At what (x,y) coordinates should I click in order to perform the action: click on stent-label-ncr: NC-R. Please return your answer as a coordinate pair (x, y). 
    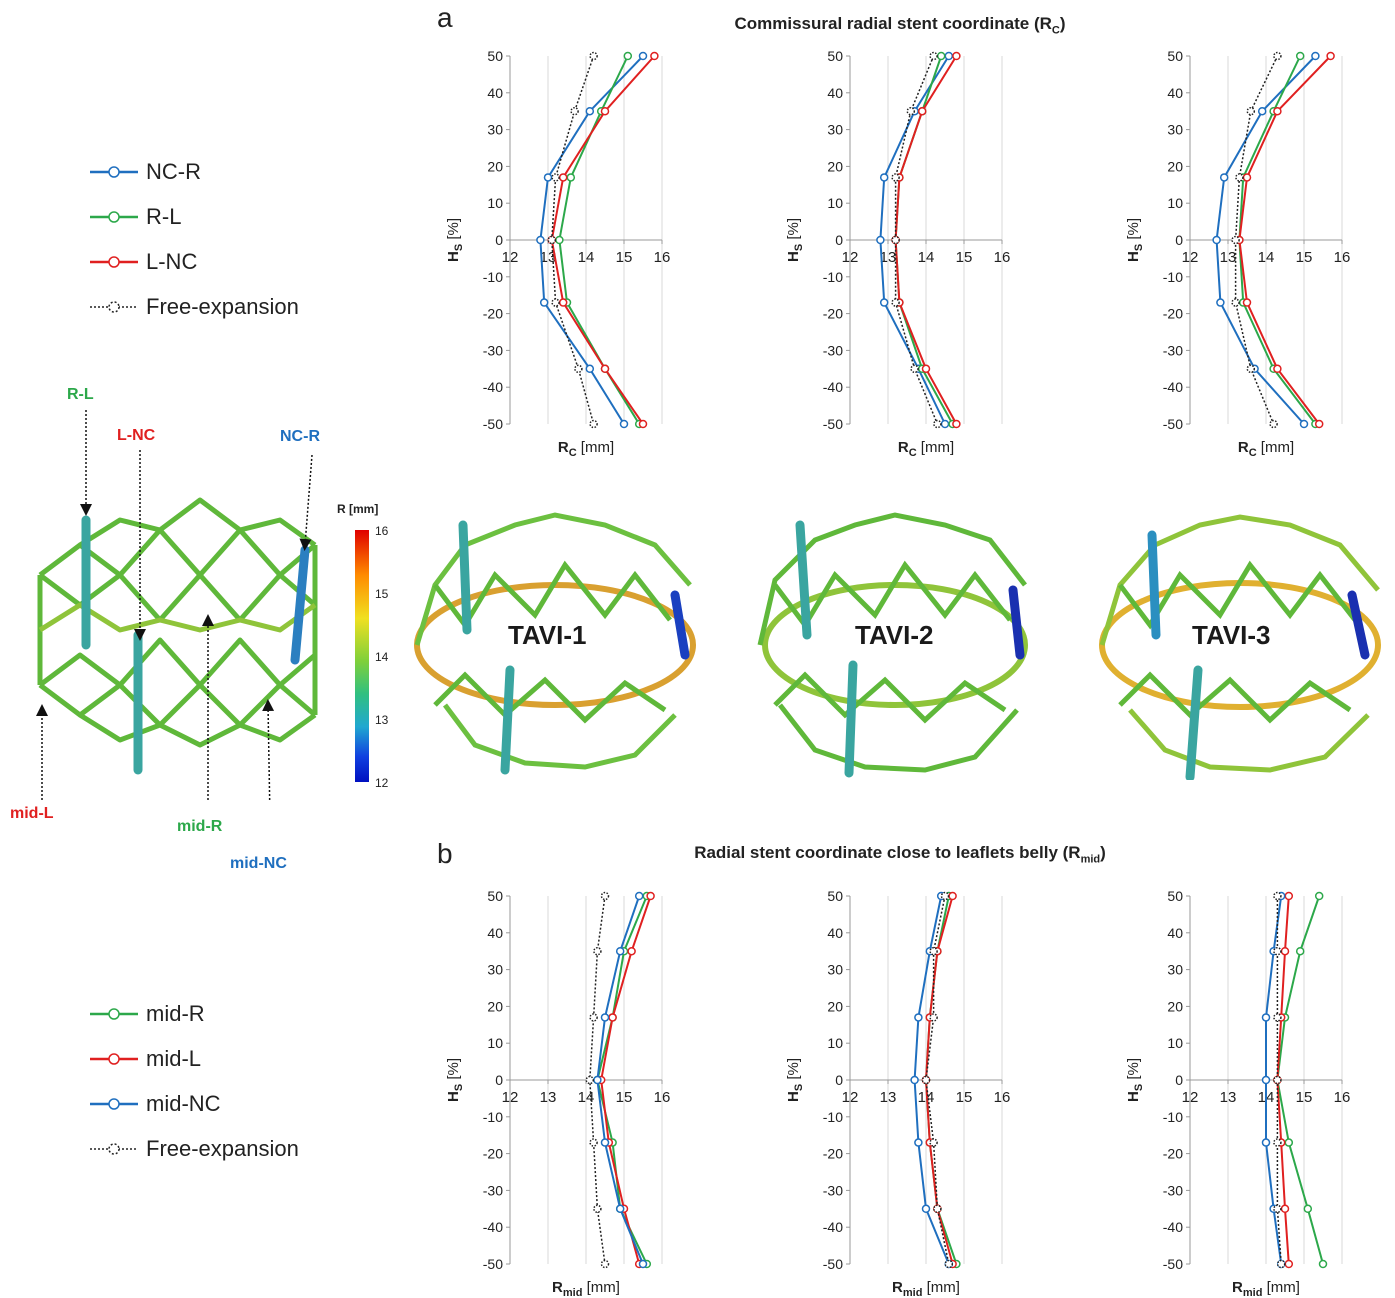
    Looking at the image, I should click on (300, 436).